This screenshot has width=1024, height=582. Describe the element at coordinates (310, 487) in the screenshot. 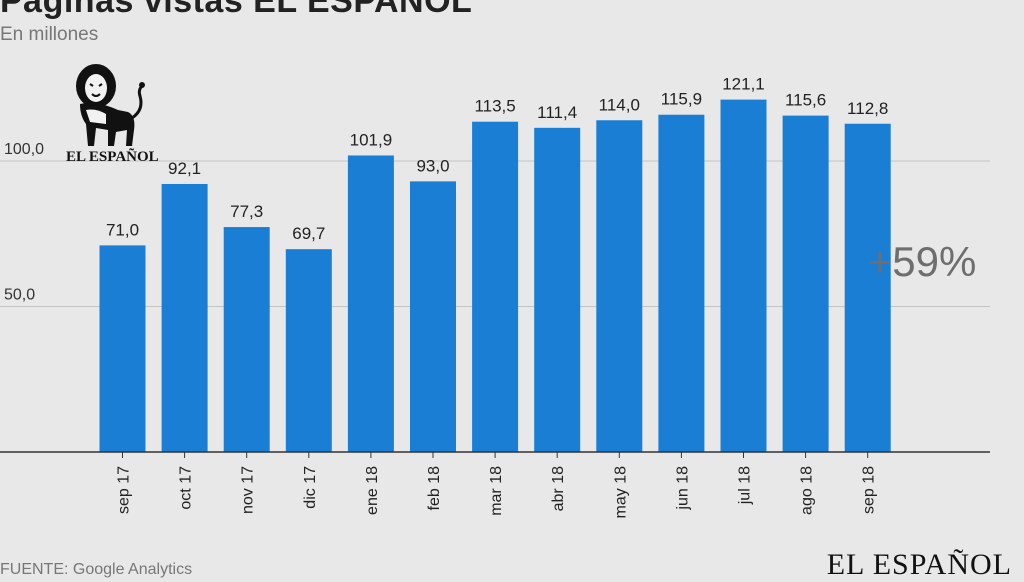

I see `x-tick-label: dic 17` at that location.